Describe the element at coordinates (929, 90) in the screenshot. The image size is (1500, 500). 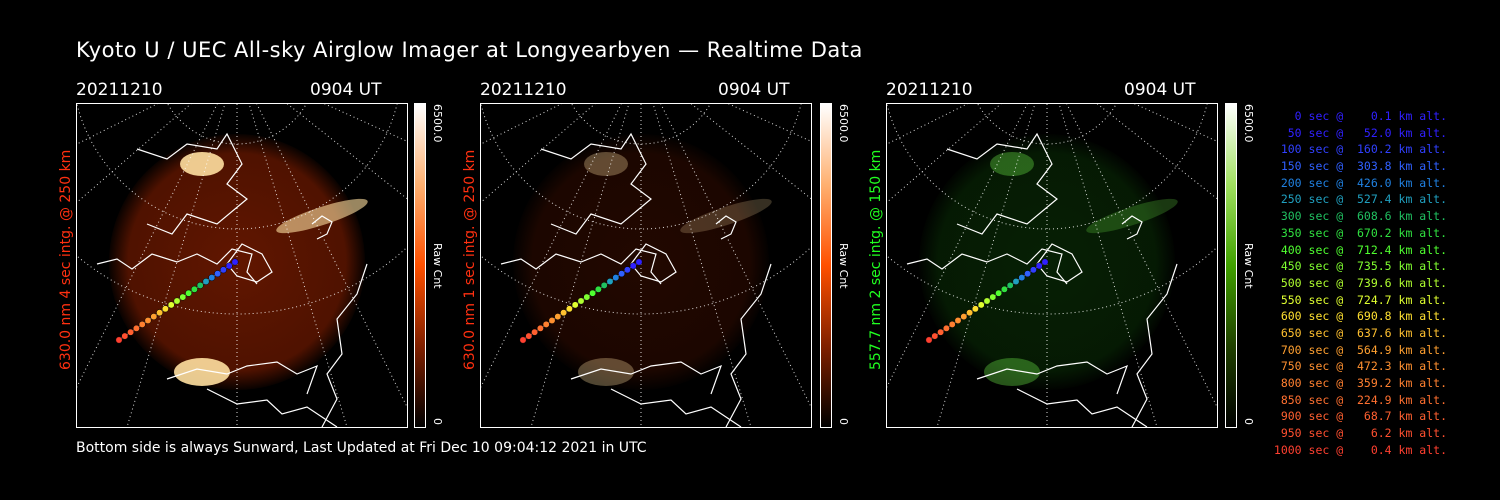
I see `panel3-date: 20211210` at that location.